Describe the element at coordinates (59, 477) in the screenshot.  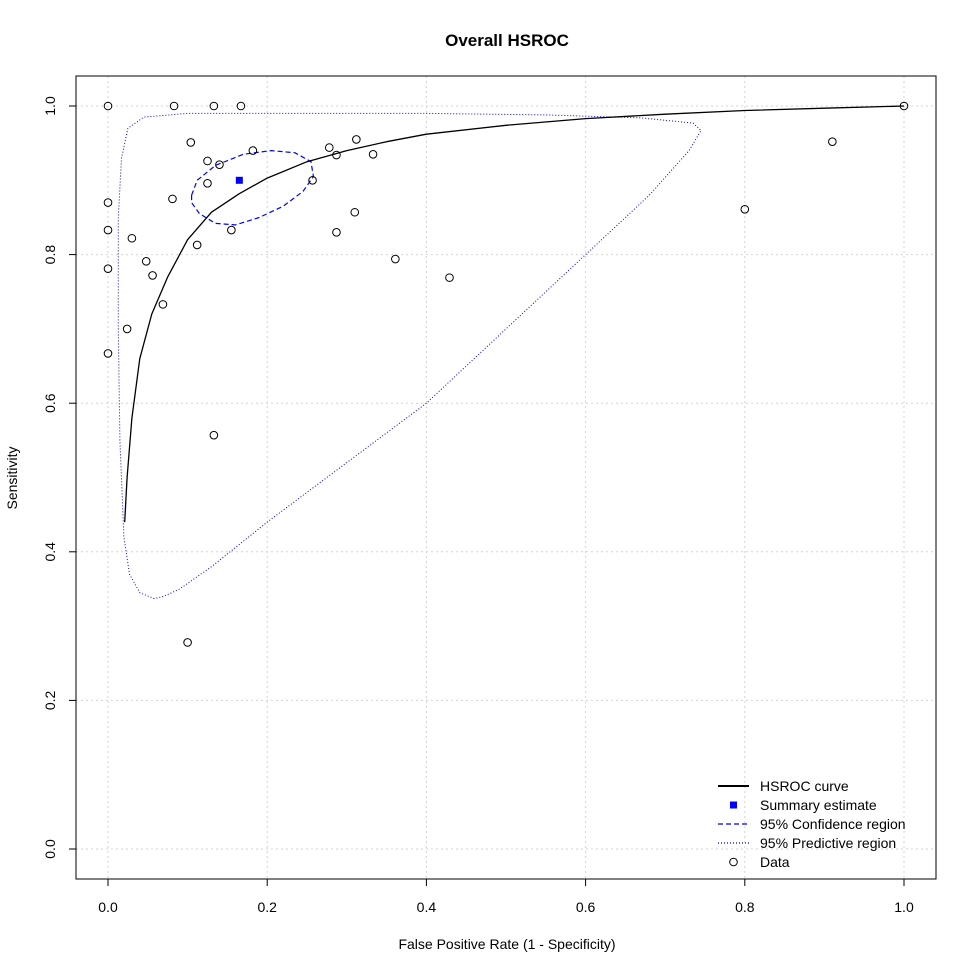
I see `y-axis: 0.0 0.2 0.4 0.6 0.8 1.0` at that location.